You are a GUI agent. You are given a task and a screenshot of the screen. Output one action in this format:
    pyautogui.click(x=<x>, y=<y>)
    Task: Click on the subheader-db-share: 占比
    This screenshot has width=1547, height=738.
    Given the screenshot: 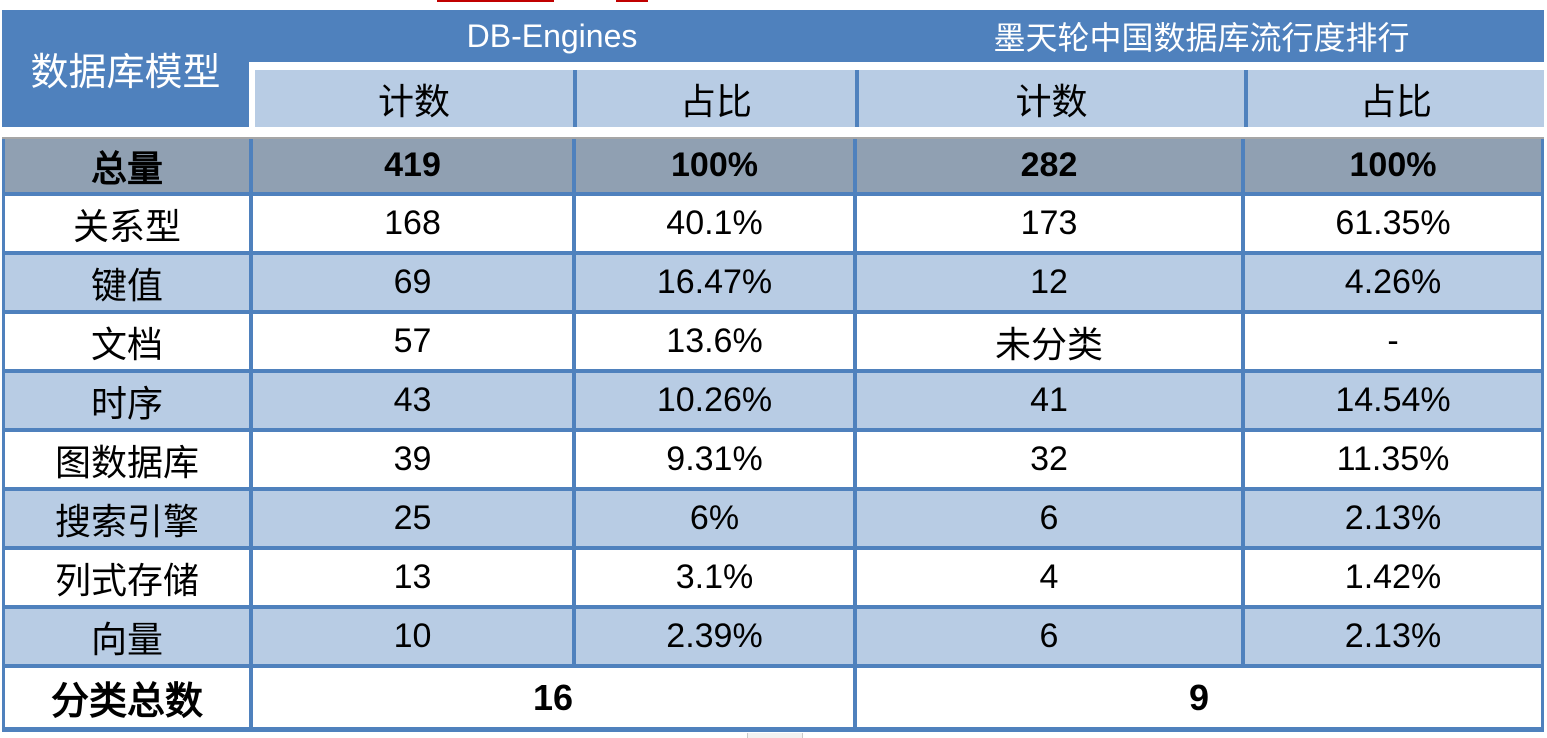 What is the action you would take?
    pyautogui.click(x=716, y=98)
    